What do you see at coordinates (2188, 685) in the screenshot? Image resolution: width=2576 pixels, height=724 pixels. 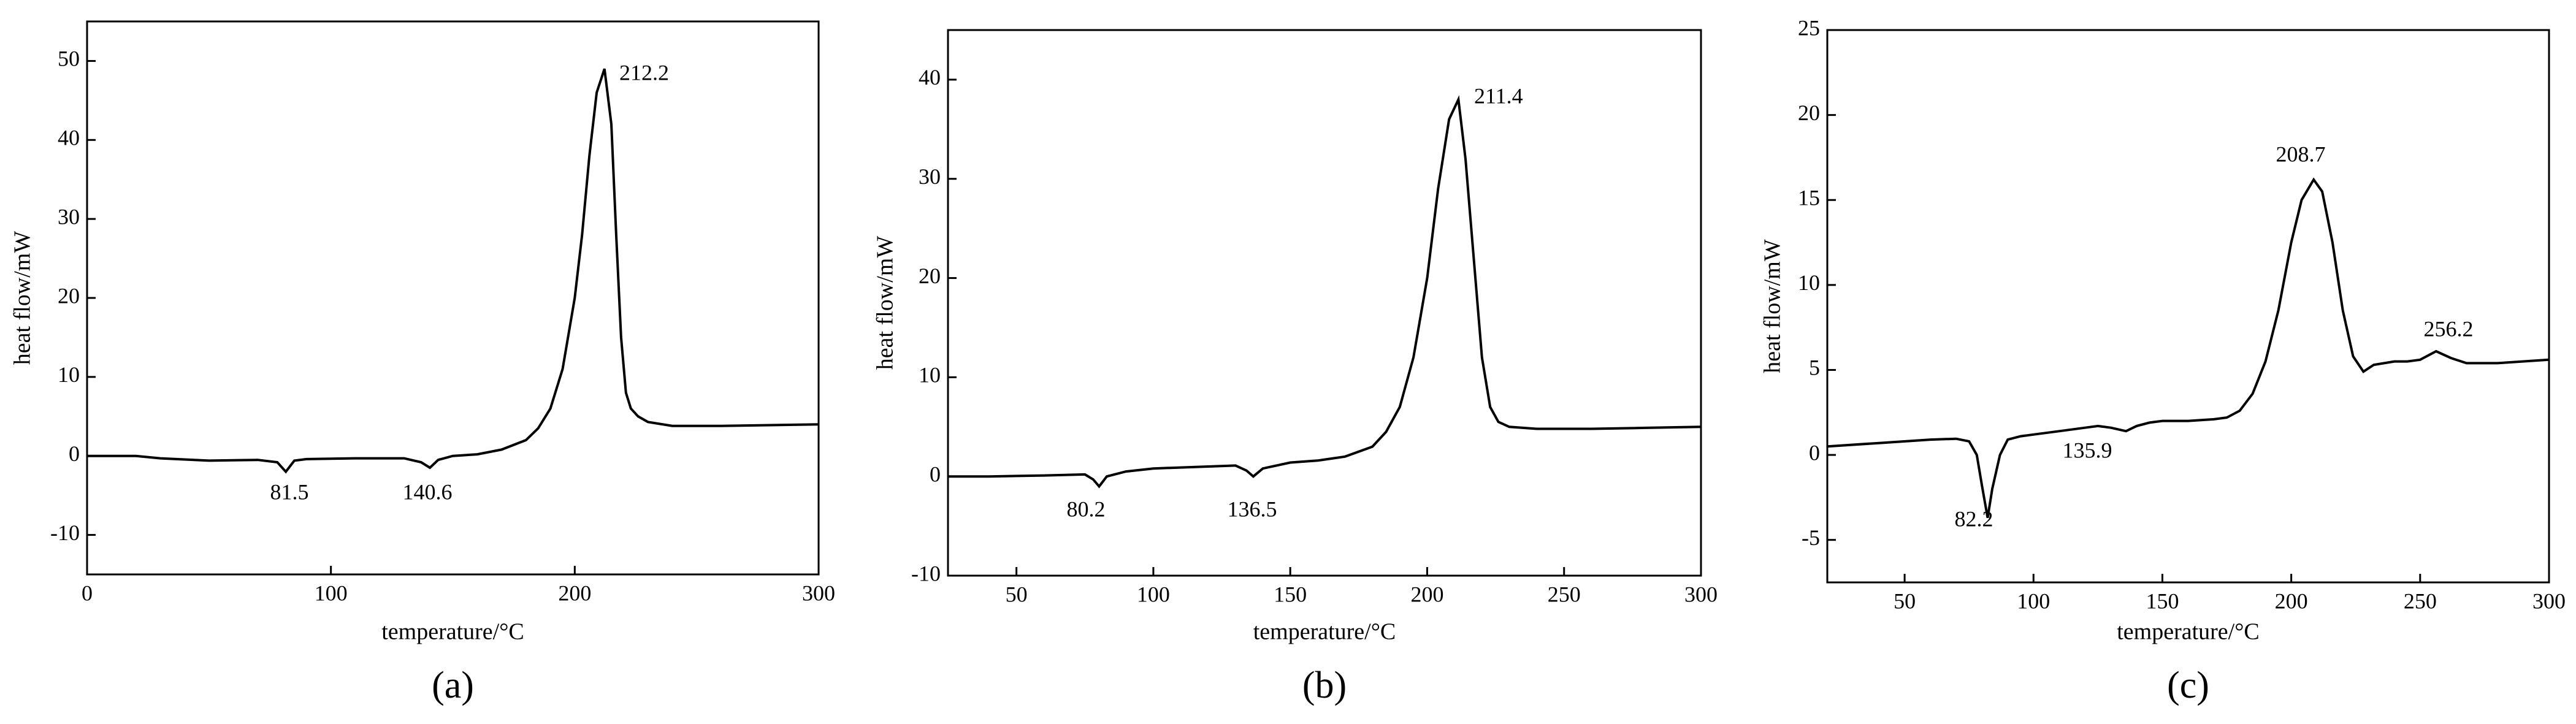 I see `panel-label: (c)` at bounding box center [2188, 685].